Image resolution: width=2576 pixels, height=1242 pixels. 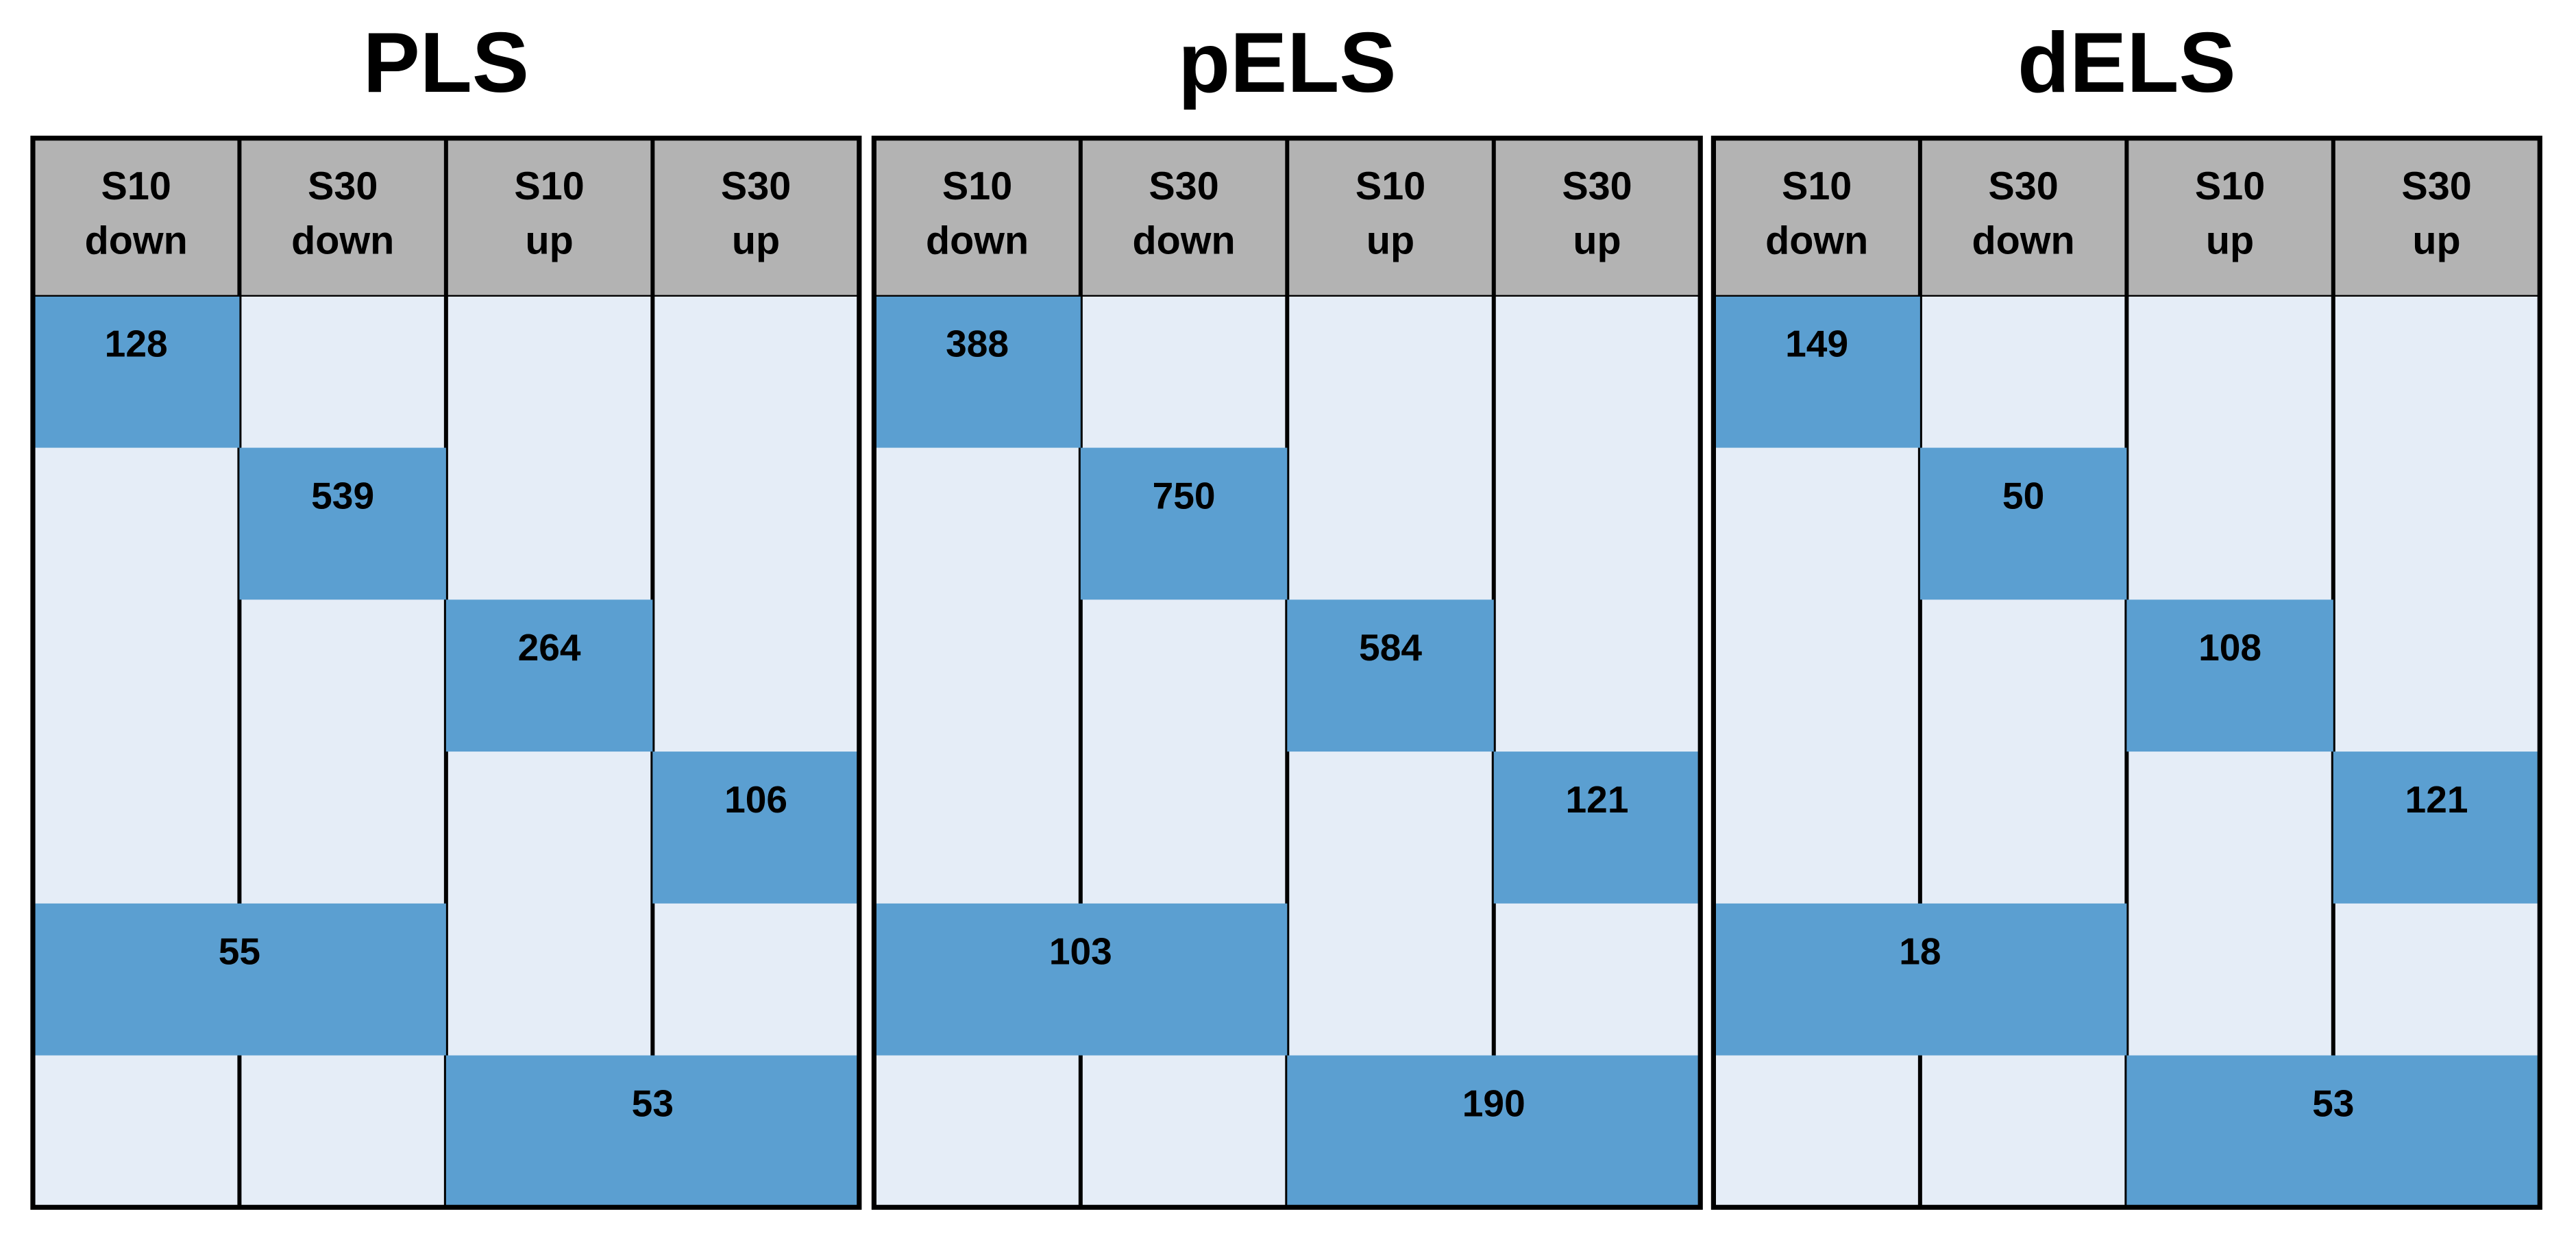 I want to click on count-label: 584, so click(x=1391, y=647).